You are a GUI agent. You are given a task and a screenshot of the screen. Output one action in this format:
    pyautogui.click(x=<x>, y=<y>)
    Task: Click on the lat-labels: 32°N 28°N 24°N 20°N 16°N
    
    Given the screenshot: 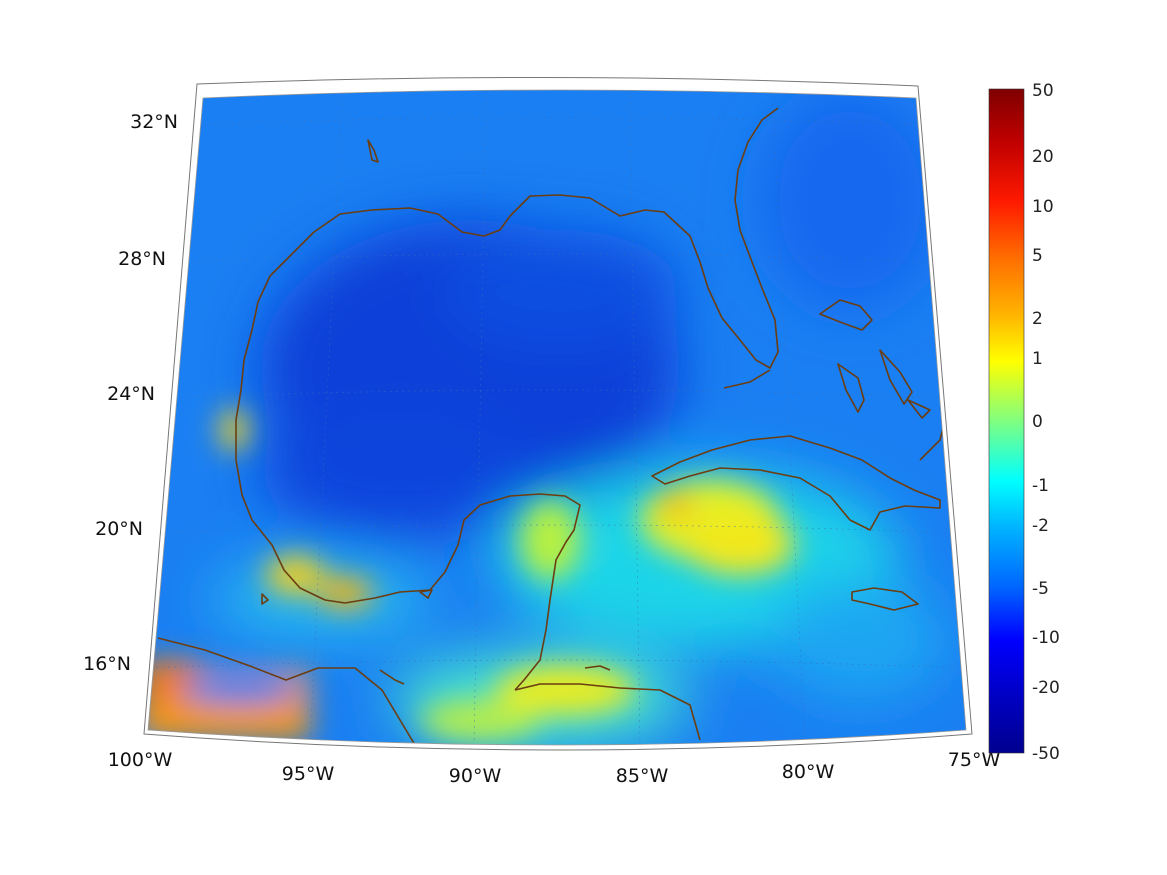 What is the action you would take?
    pyautogui.click(x=130, y=393)
    